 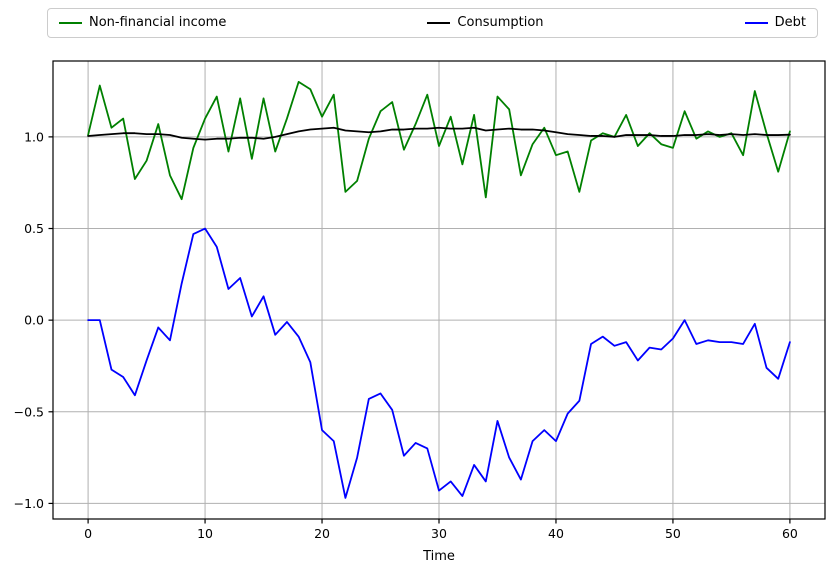 What do you see at coordinates (158, 22) in the screenshot?
I see `legend-label-non-financial-income: Non-financial income` at bounding box center [158, 22].